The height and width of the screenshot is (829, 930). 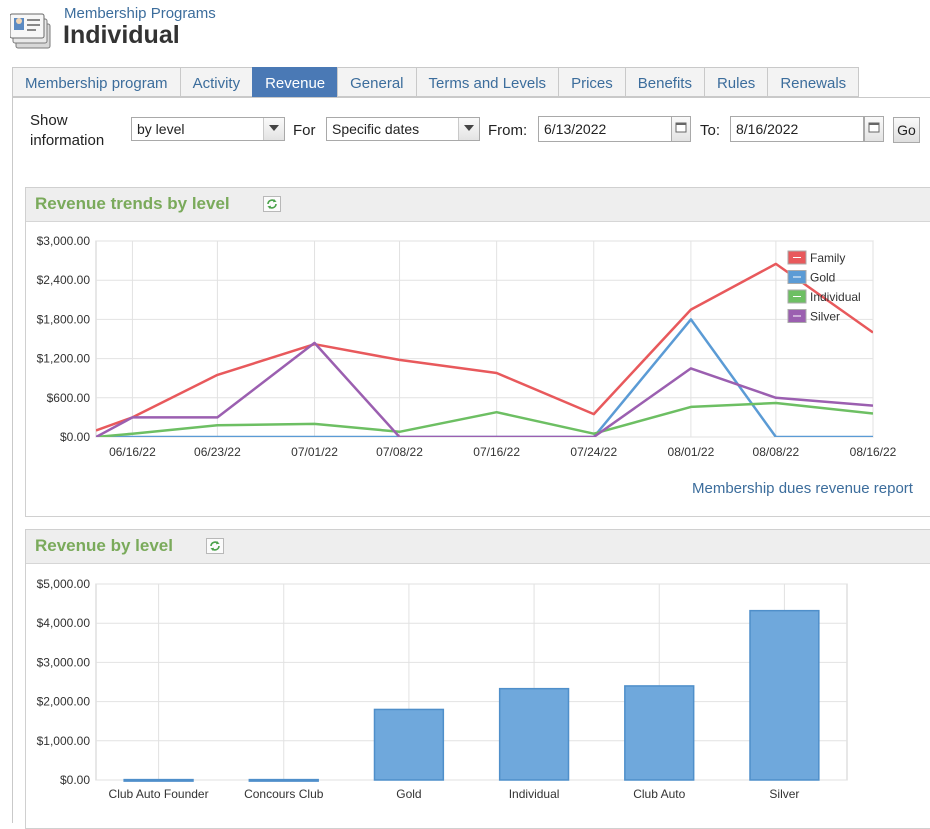 I want to click on y-tick-label: $600.00, so click(x=69, y=398).